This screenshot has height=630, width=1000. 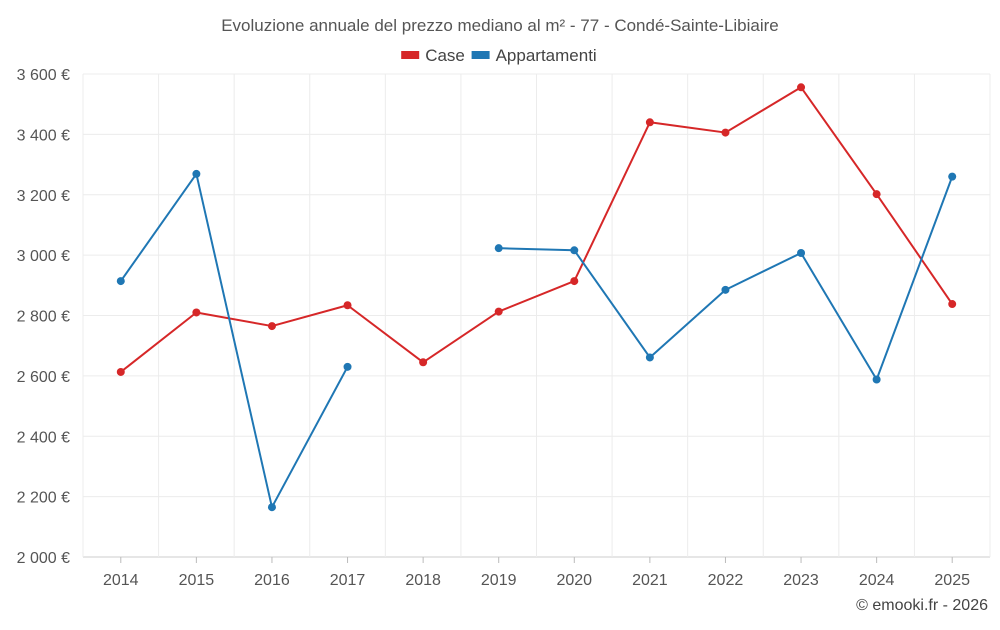 I want to click on x-tick-label: 2017, so click(x=348, y=580).